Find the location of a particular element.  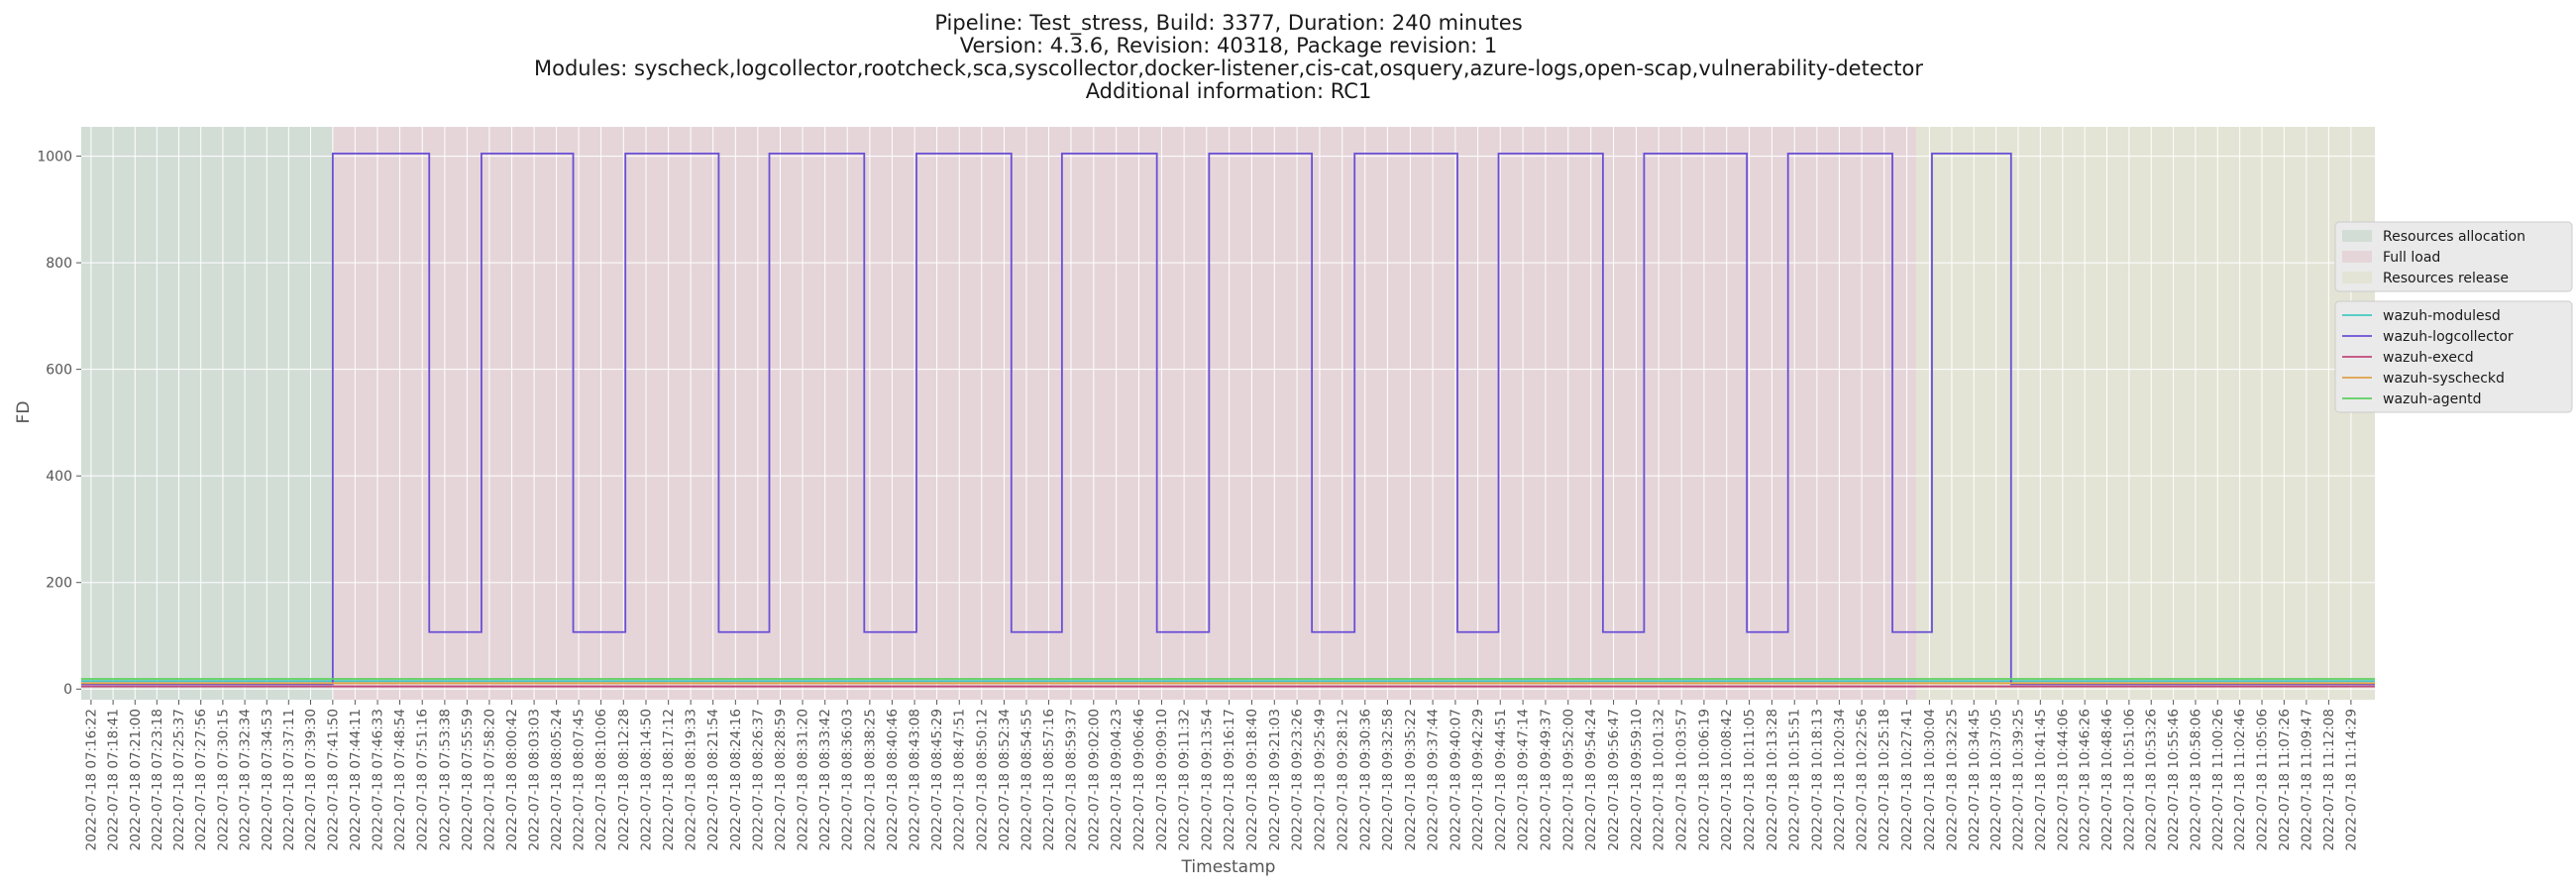

x-tick-label: 2022-07-18 08:36:03 is located at coordinates (848, 780).